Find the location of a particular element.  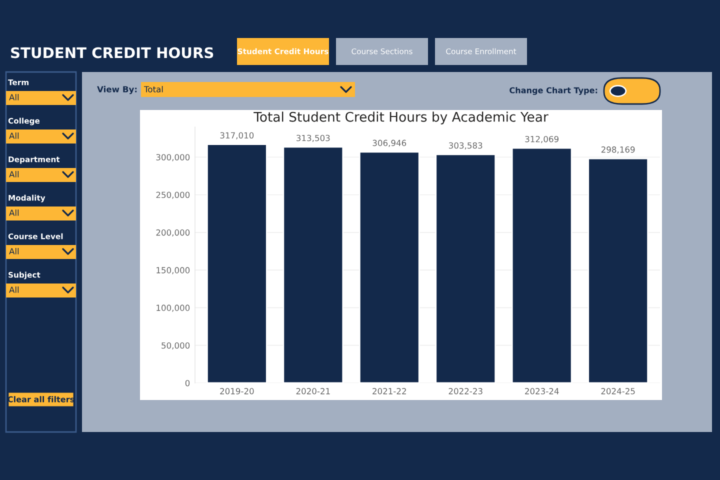

data-label: 312,069 is located at coordinates (541, 140).